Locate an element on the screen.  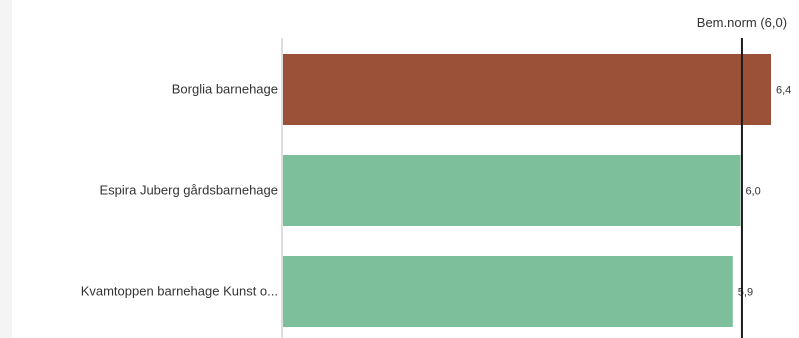
side-panel-strip is located at coordinates (6, 169).